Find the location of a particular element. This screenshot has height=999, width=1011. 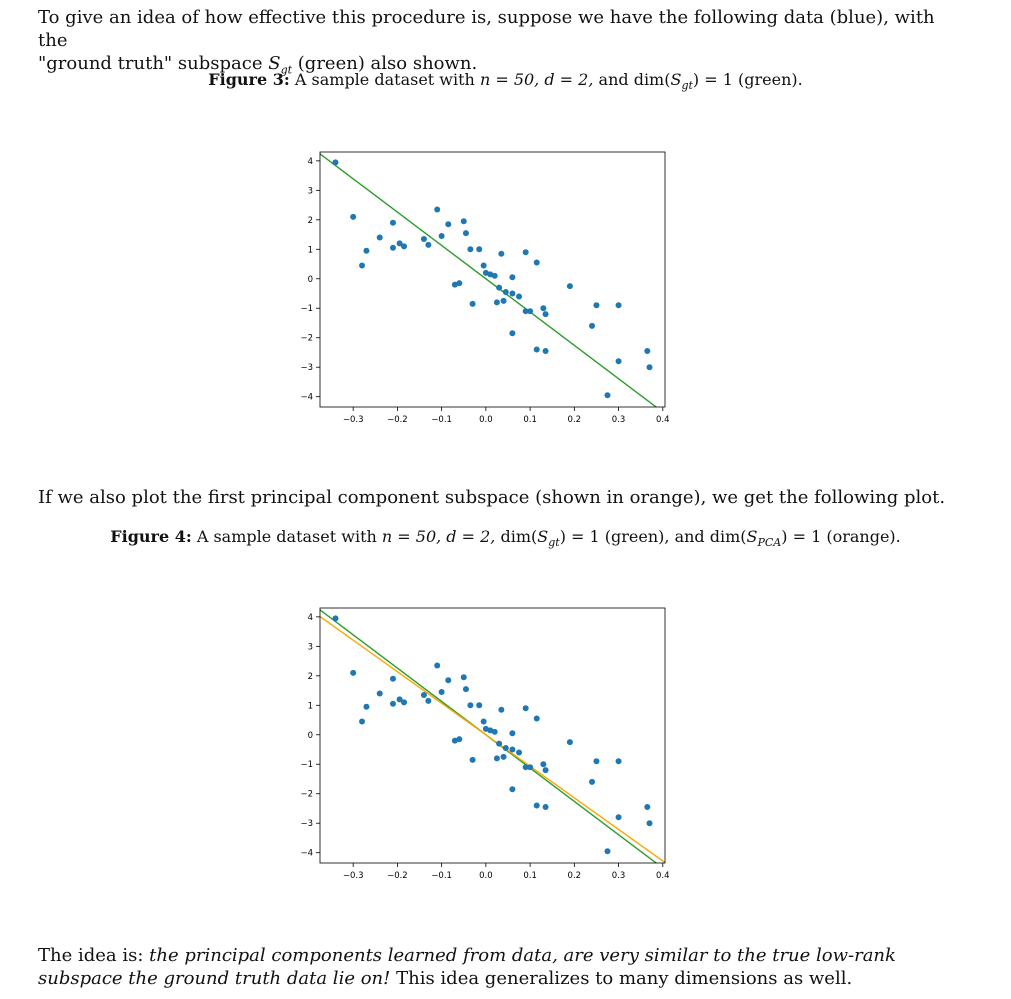

x-tick-label: −0.3 is located at coordinates (353, 876).